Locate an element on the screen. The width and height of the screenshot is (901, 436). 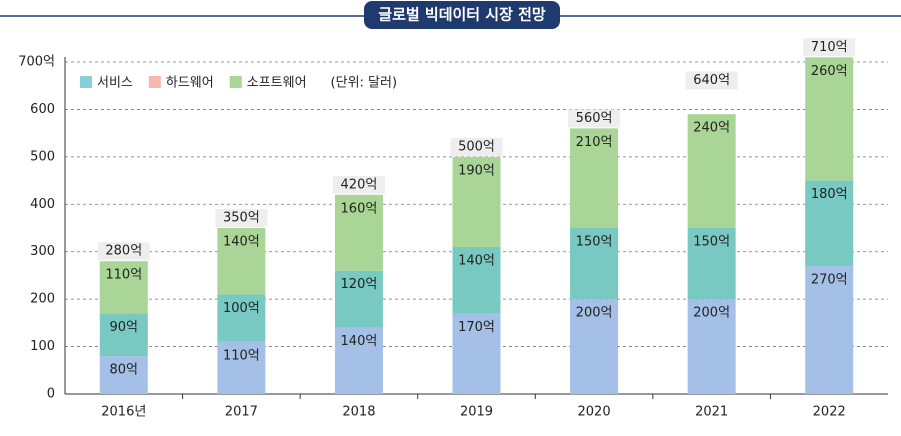
x-tick-label: 2020 is located at coordinates (594, 412).